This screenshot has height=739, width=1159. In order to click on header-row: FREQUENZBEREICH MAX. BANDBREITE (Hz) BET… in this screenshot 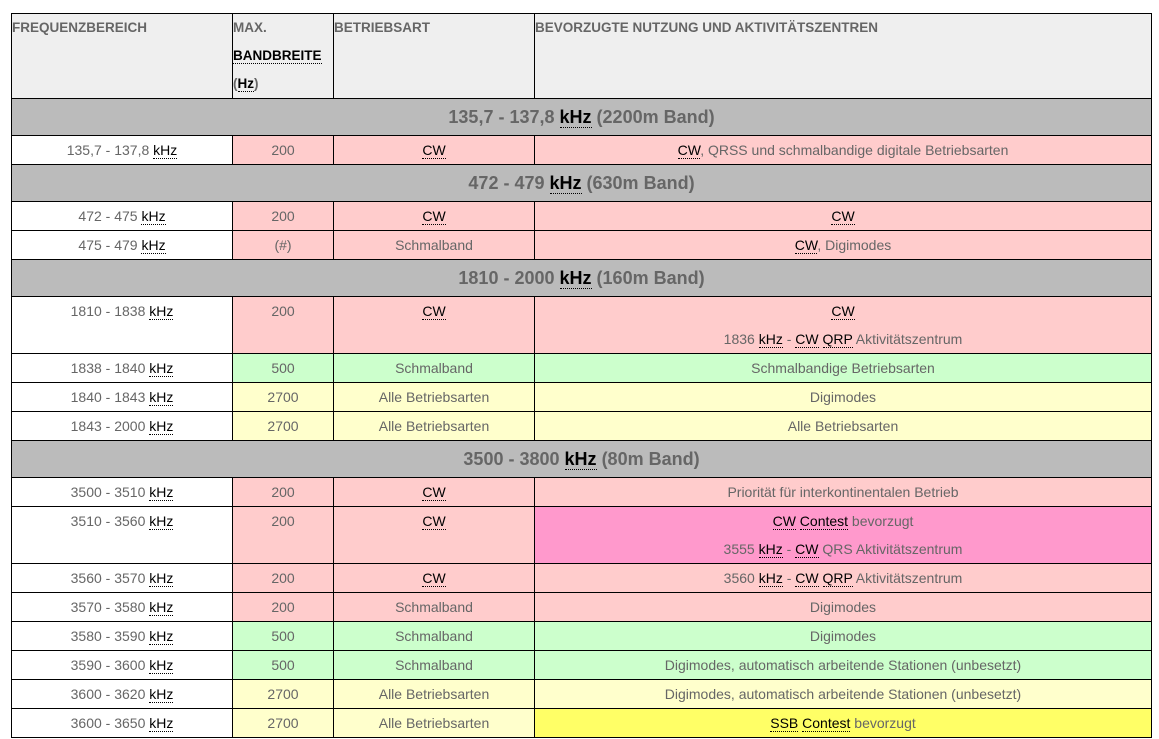, I will do `click(581, 56)`.